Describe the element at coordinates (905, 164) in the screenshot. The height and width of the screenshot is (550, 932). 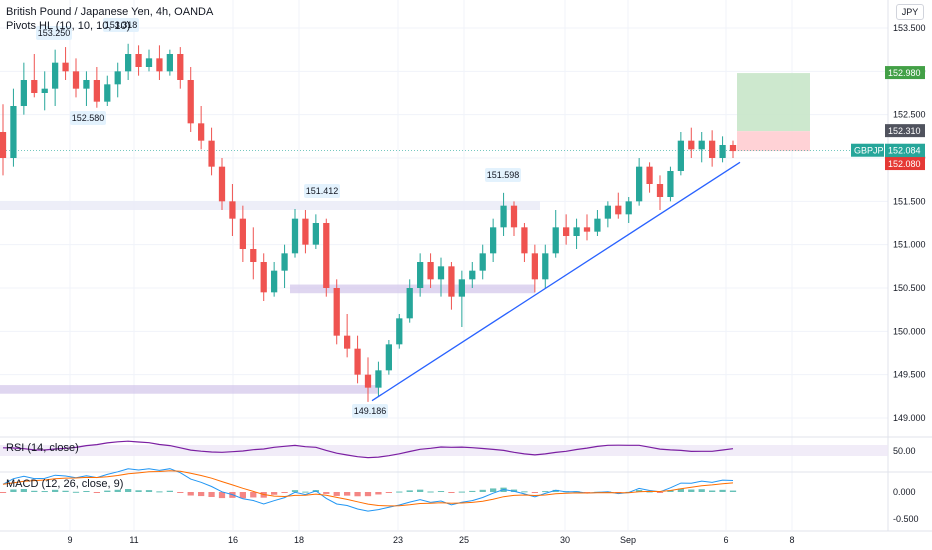
I see `stop-price-tag-box` at that location.